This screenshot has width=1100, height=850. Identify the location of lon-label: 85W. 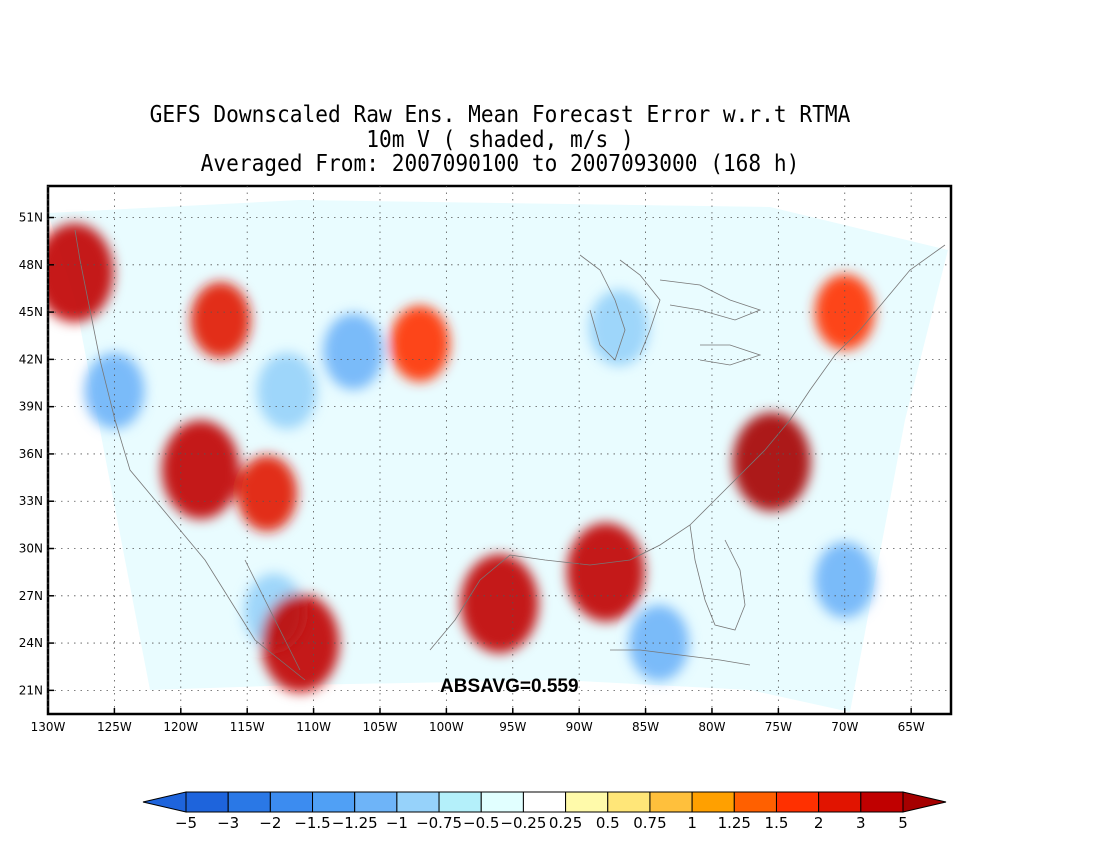
(645, 727).